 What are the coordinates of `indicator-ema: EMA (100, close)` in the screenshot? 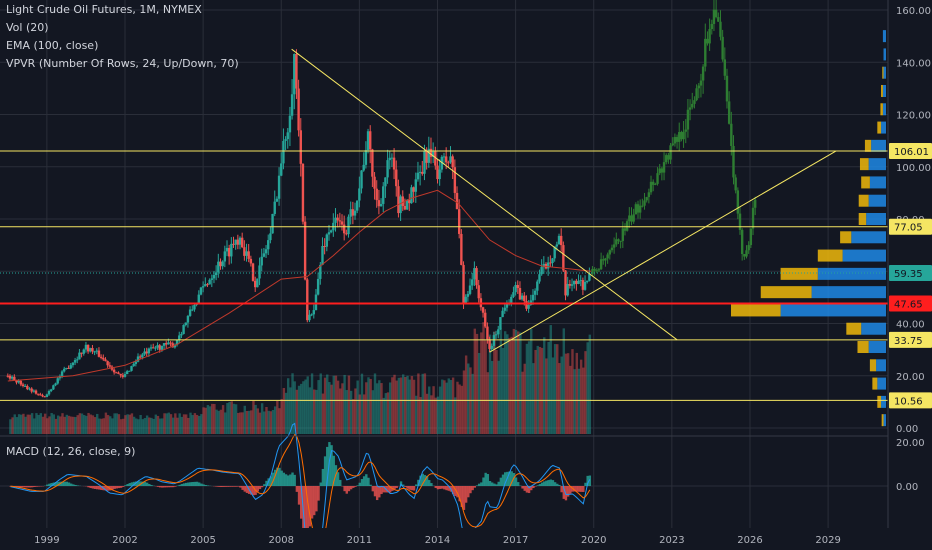 It's located at (52, 45).